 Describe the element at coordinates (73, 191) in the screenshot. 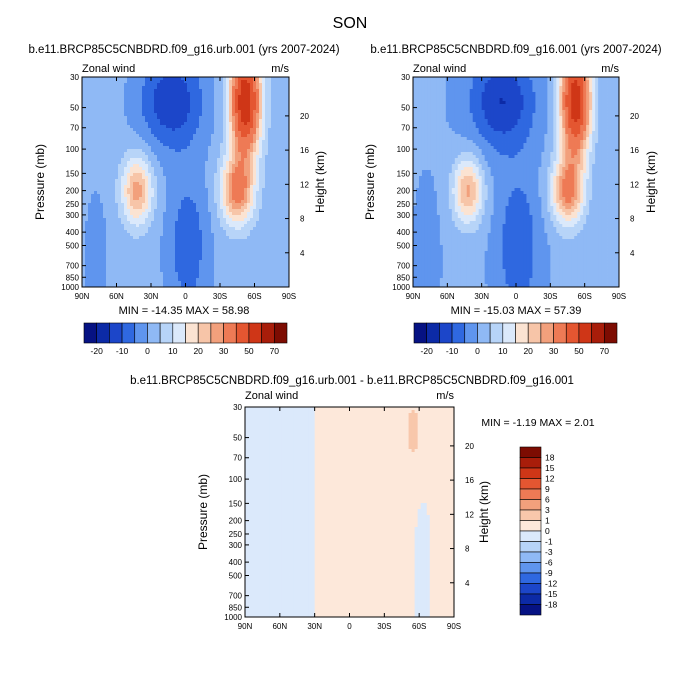

I see `y-tick-label: 200` at that location.